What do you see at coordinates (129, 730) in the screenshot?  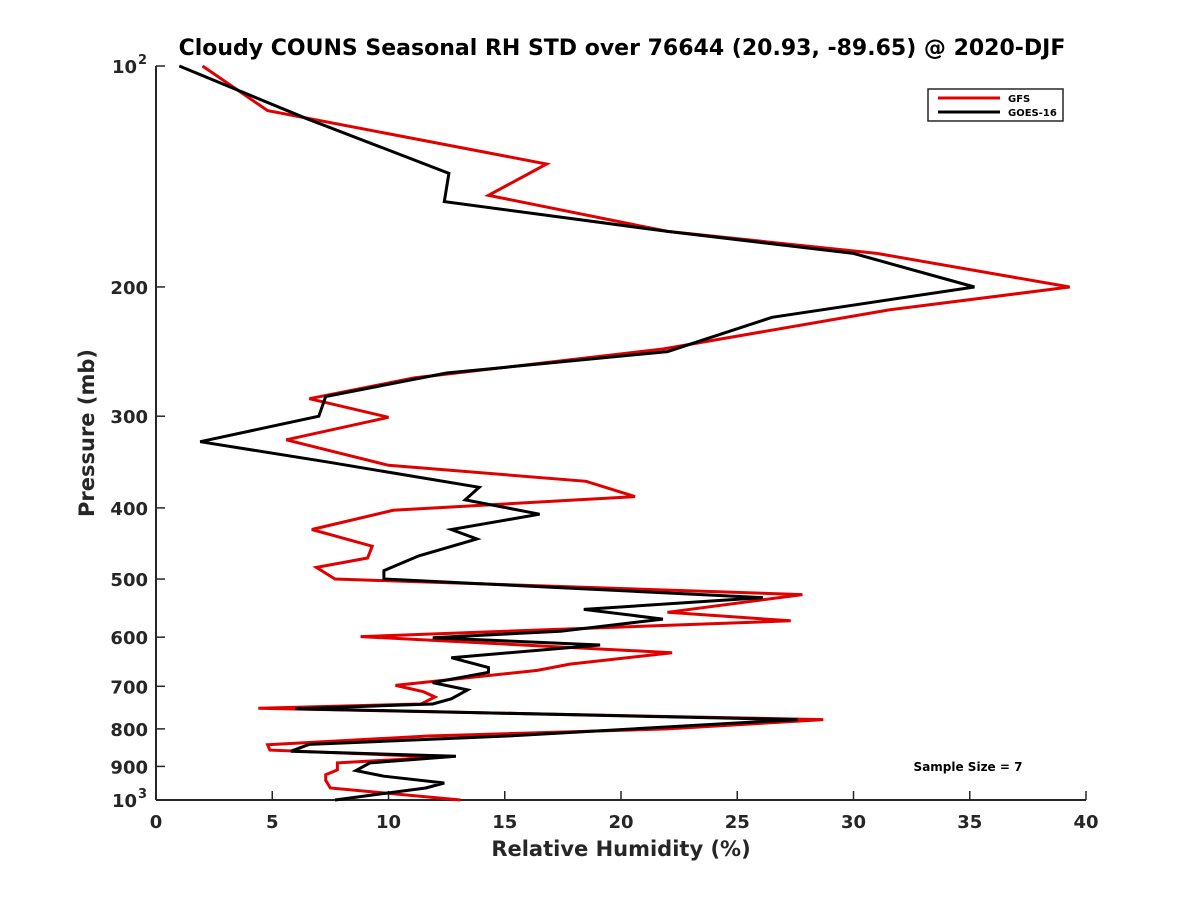 I see `y-tick-label: 800` at bounding box center [129, 730].